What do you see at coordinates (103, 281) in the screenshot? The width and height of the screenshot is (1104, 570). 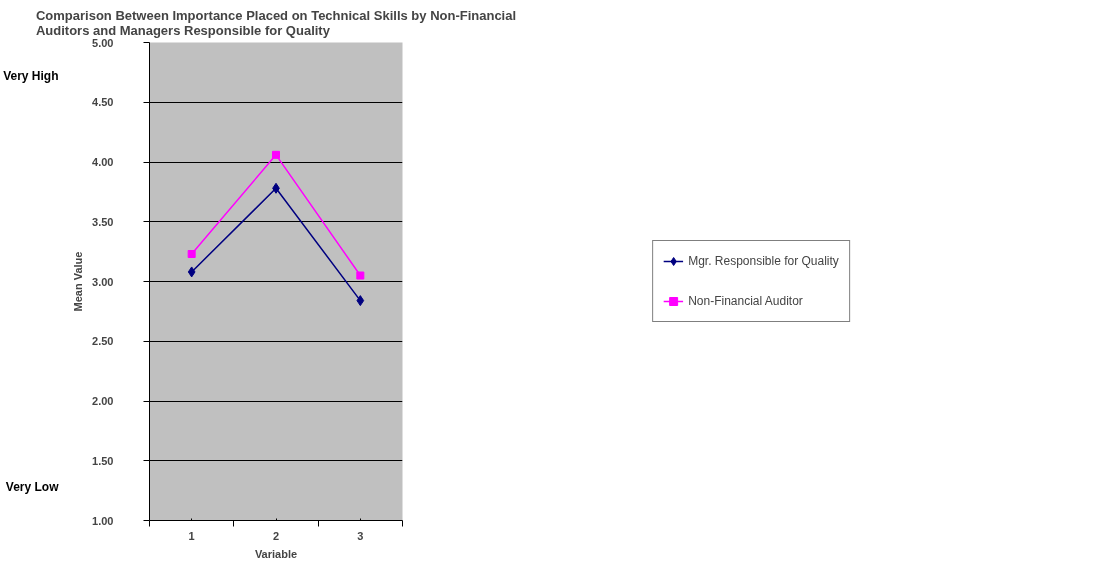 I see `y-tick-label: 3.00` at bounding box center [103, 281].